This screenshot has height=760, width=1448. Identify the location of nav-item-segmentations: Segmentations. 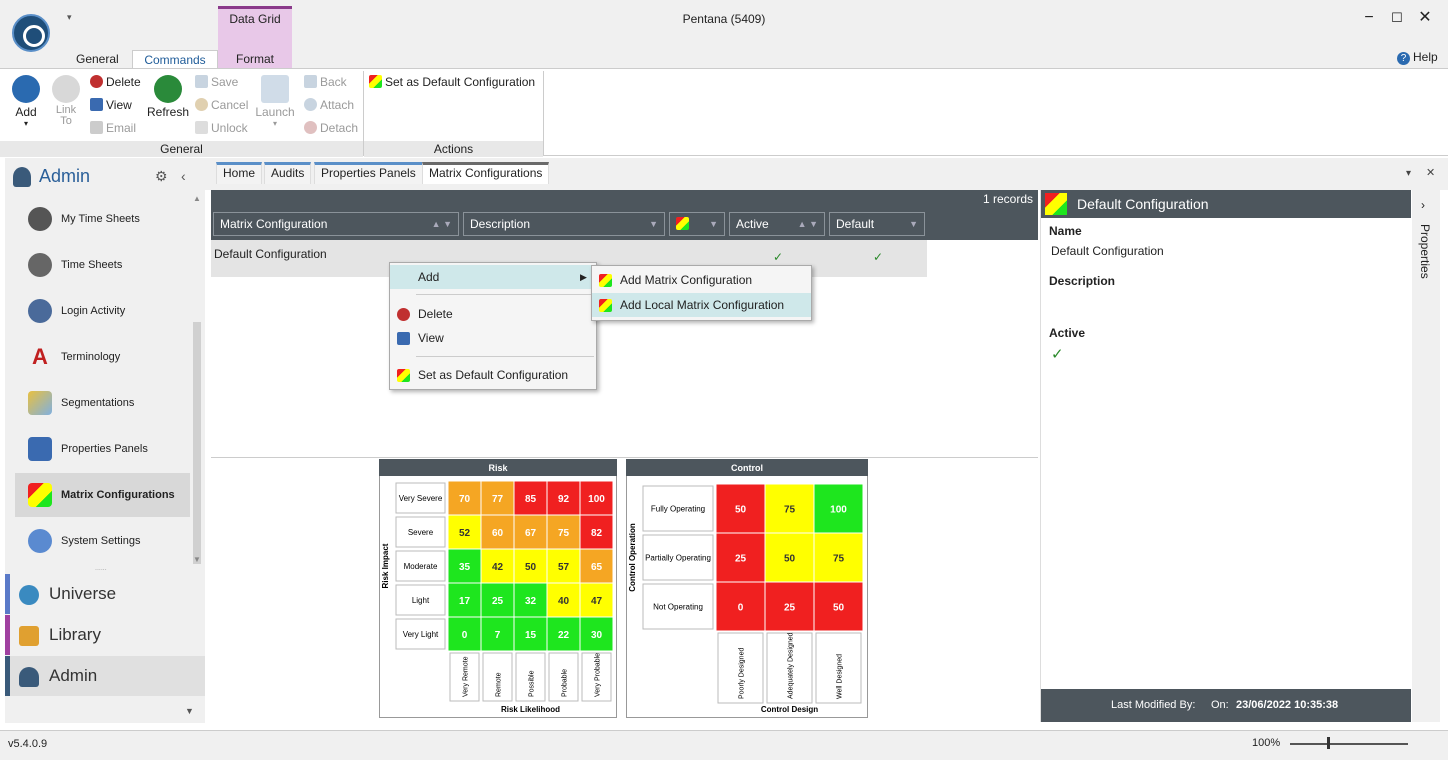
(102, 403).